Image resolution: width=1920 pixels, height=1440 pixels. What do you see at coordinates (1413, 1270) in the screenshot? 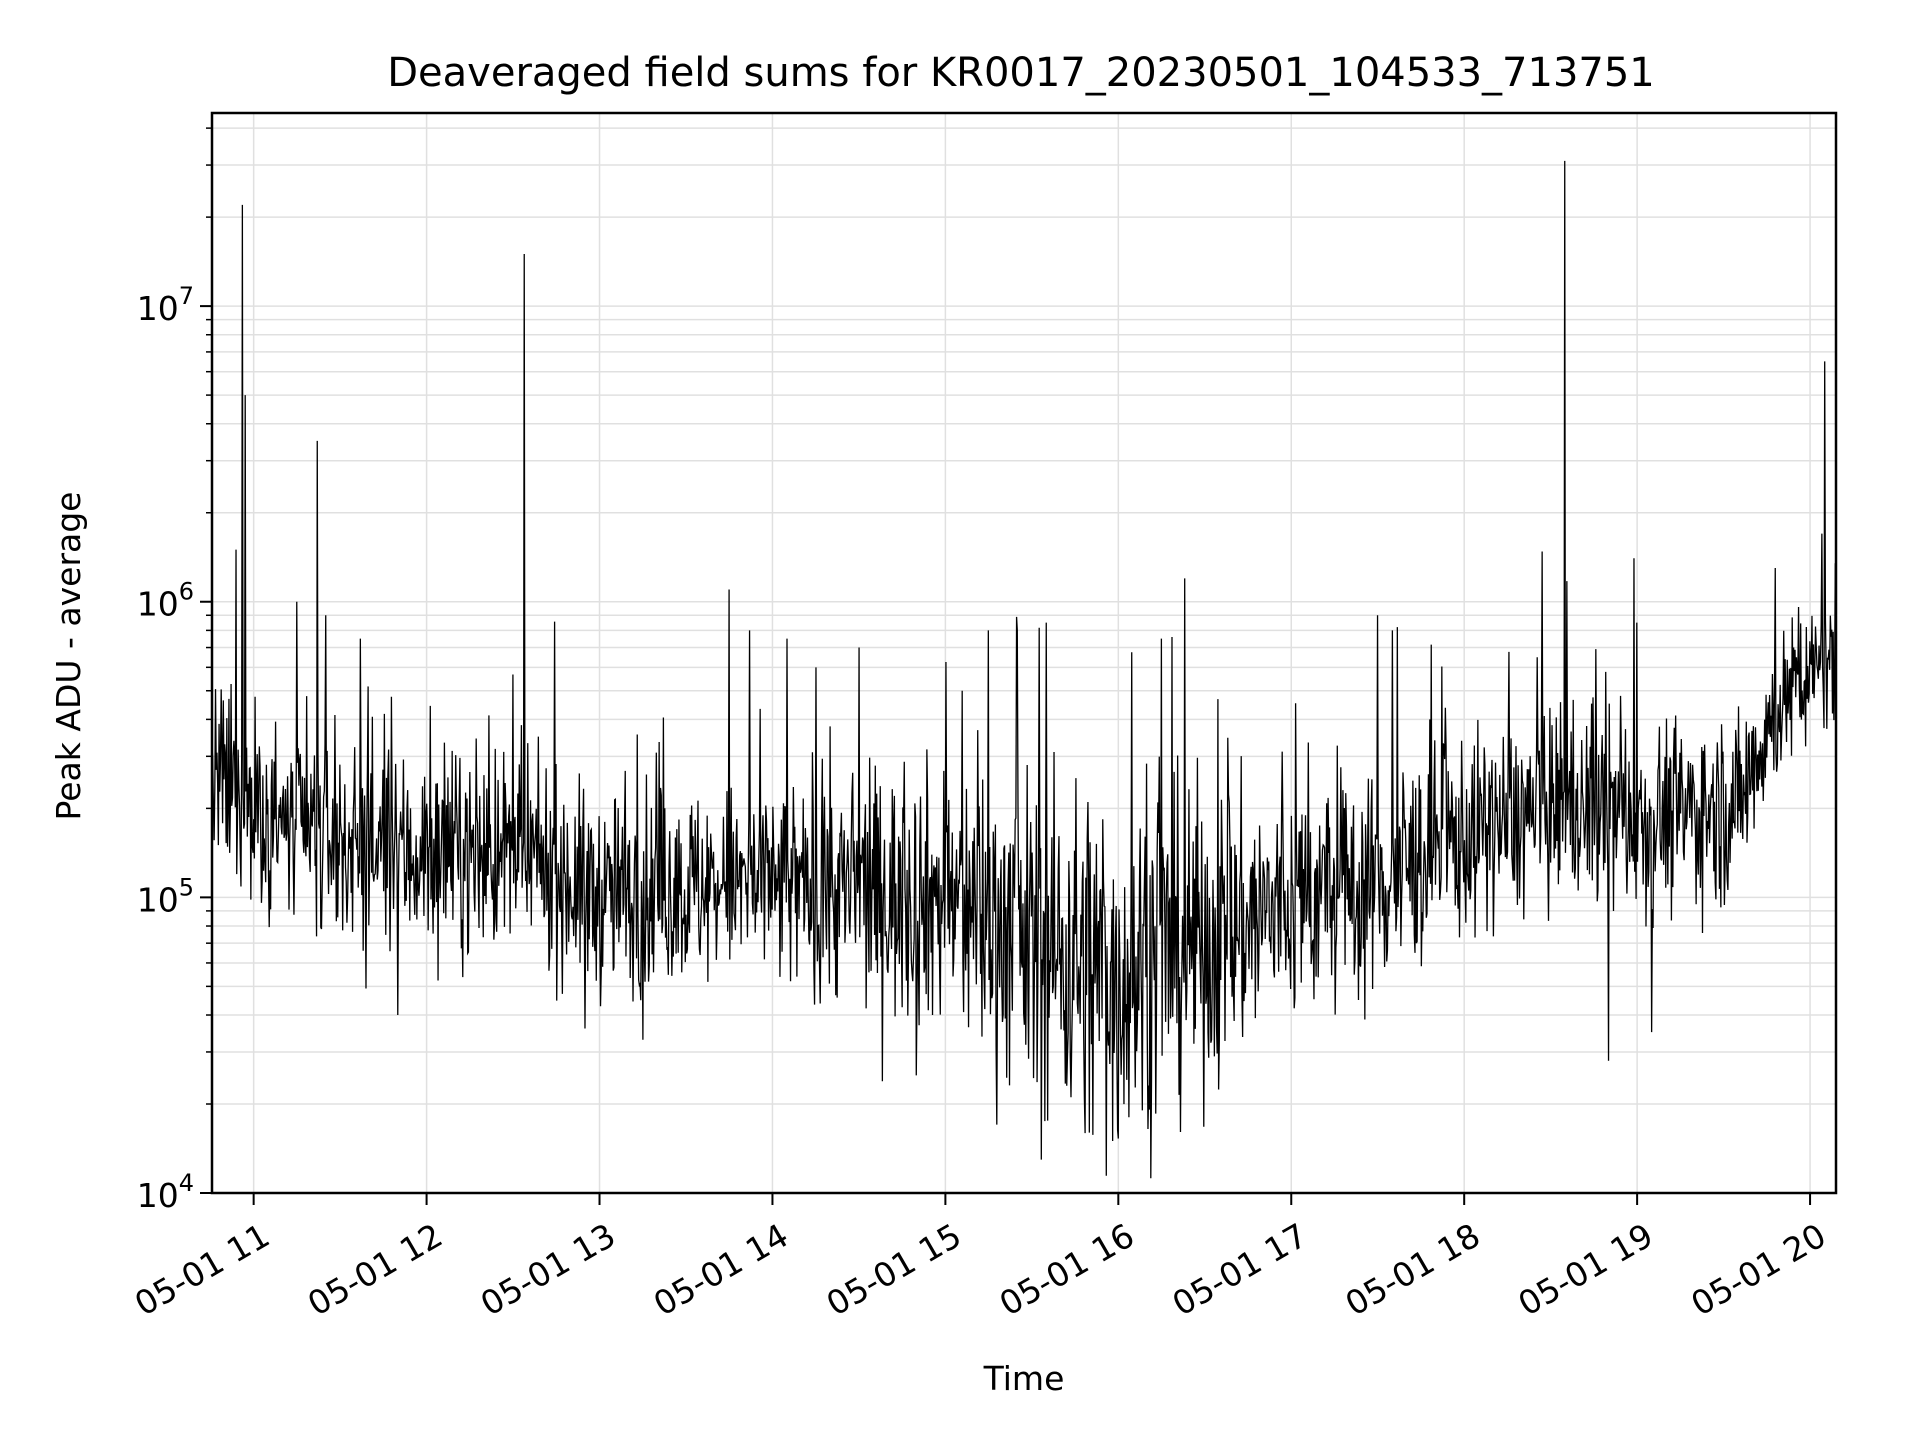
I see `x-tick-label: 05-01 18` at bounding box center [1413, 1270].